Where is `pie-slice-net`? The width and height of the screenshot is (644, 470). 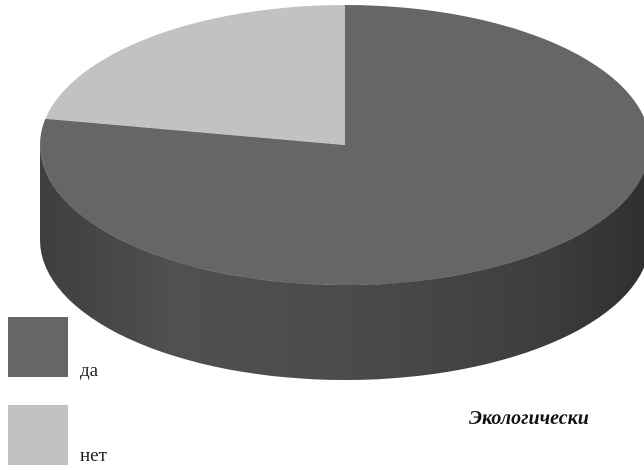
pie-slice-net is located at coordinates (195, 75).